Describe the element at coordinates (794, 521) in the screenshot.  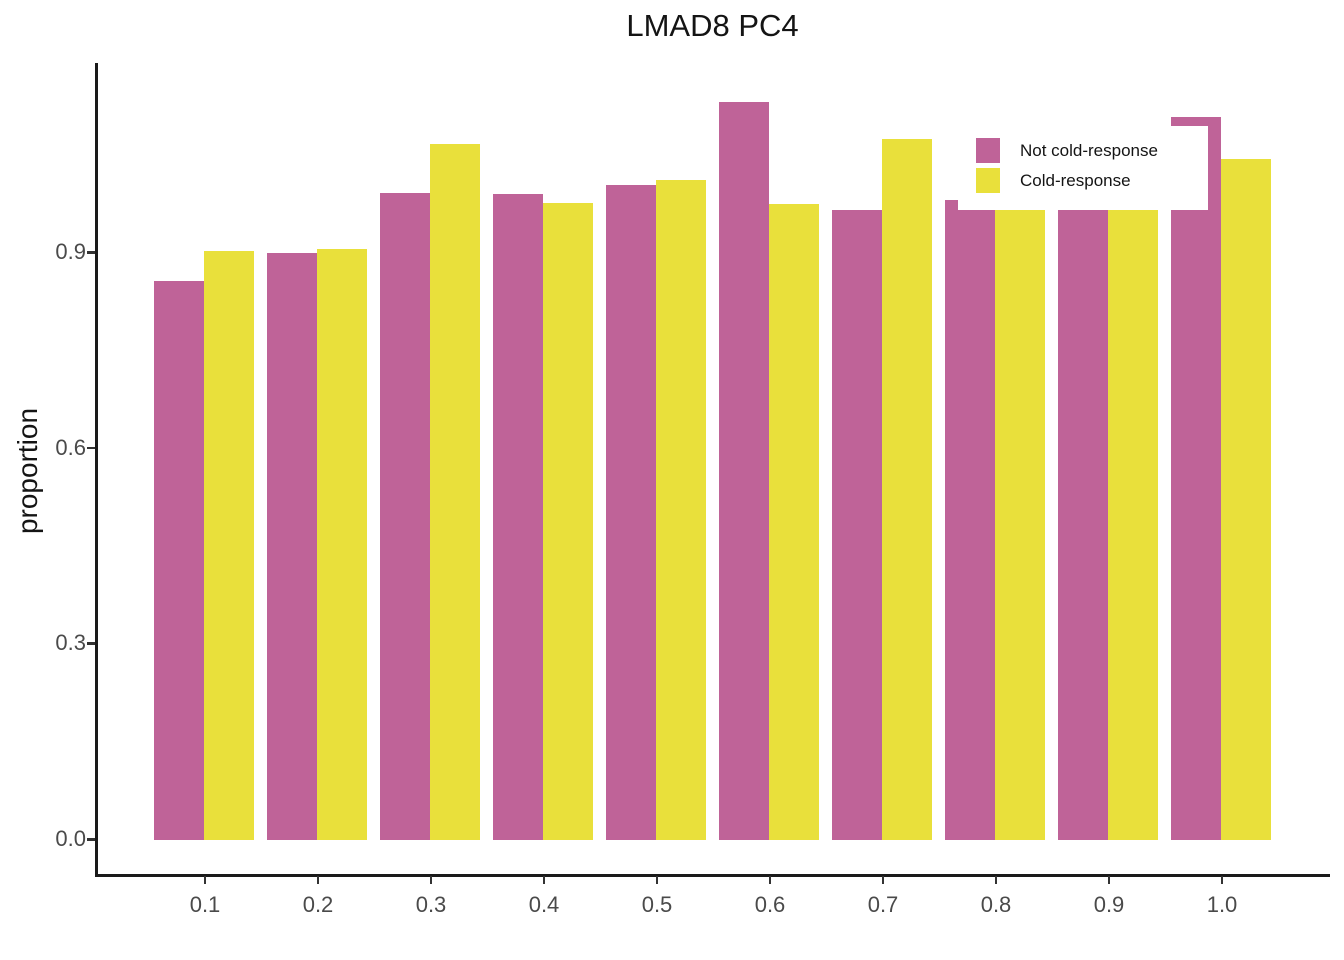
I see `bar-cold-response-0.6` at that location.